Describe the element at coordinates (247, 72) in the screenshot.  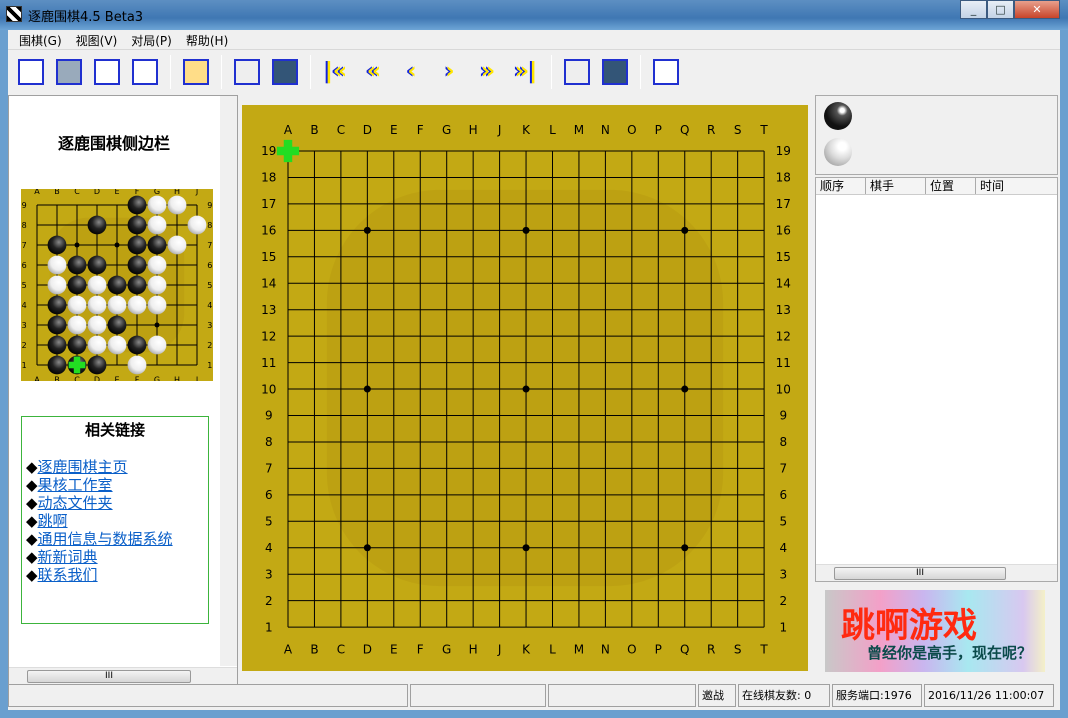
I see `referee-button` at that location.